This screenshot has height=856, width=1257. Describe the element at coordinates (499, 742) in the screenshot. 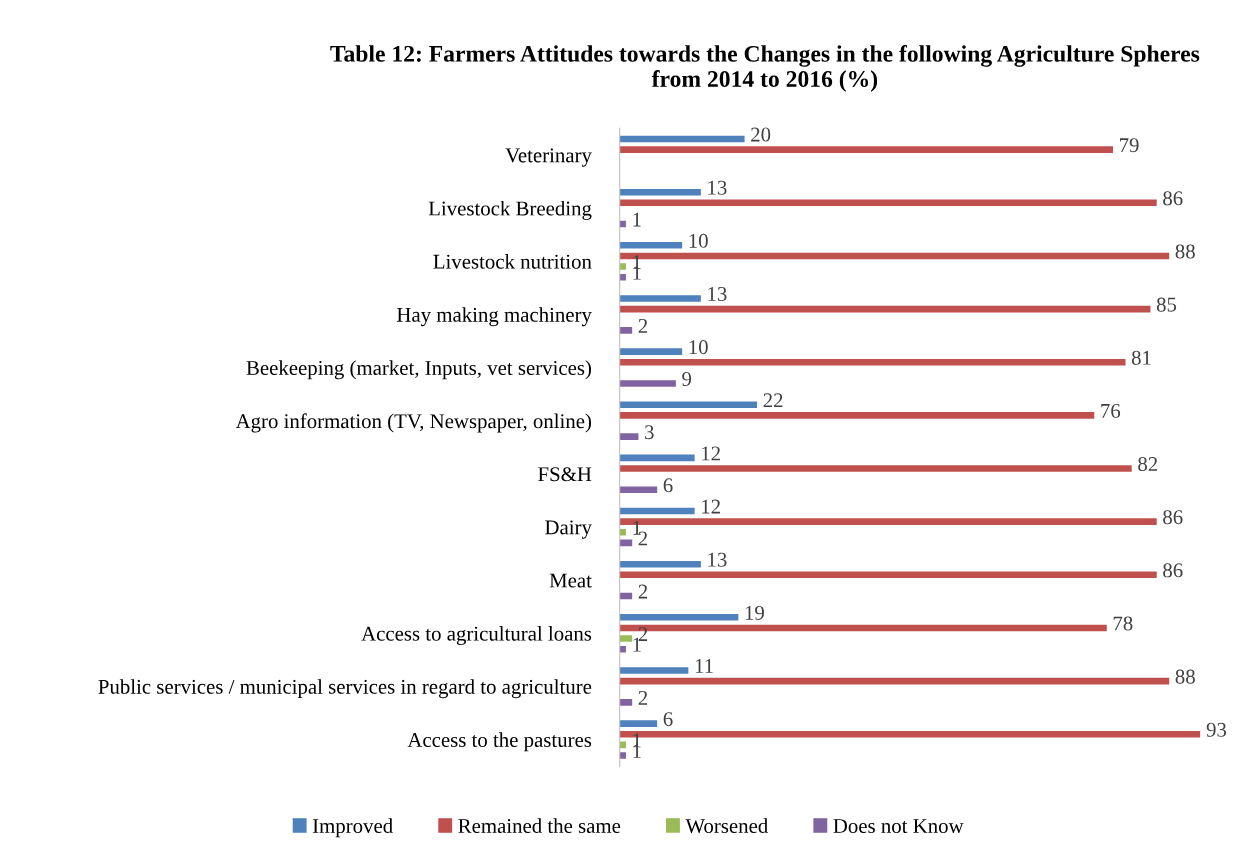

I see `y-tick-label: Access to the pastures` at that location.